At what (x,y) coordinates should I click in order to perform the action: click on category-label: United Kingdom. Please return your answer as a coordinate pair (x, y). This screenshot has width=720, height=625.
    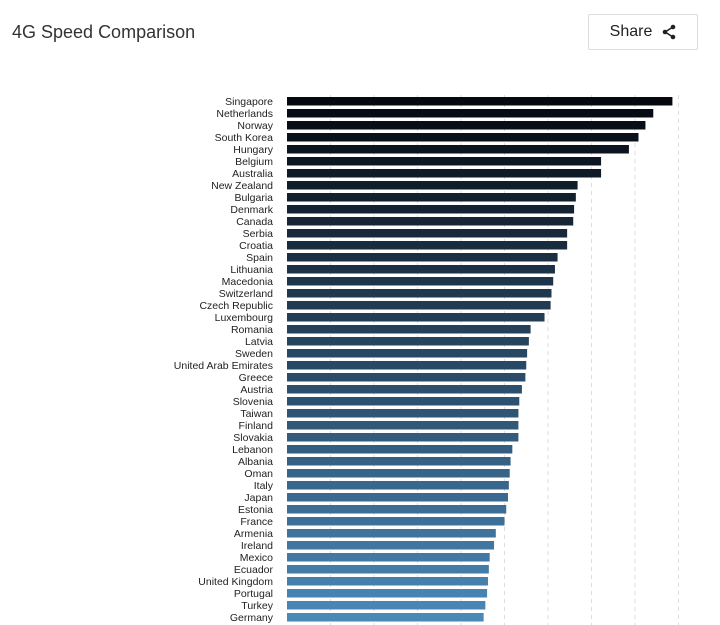
    Looking at the image, I should click on (235, 582).